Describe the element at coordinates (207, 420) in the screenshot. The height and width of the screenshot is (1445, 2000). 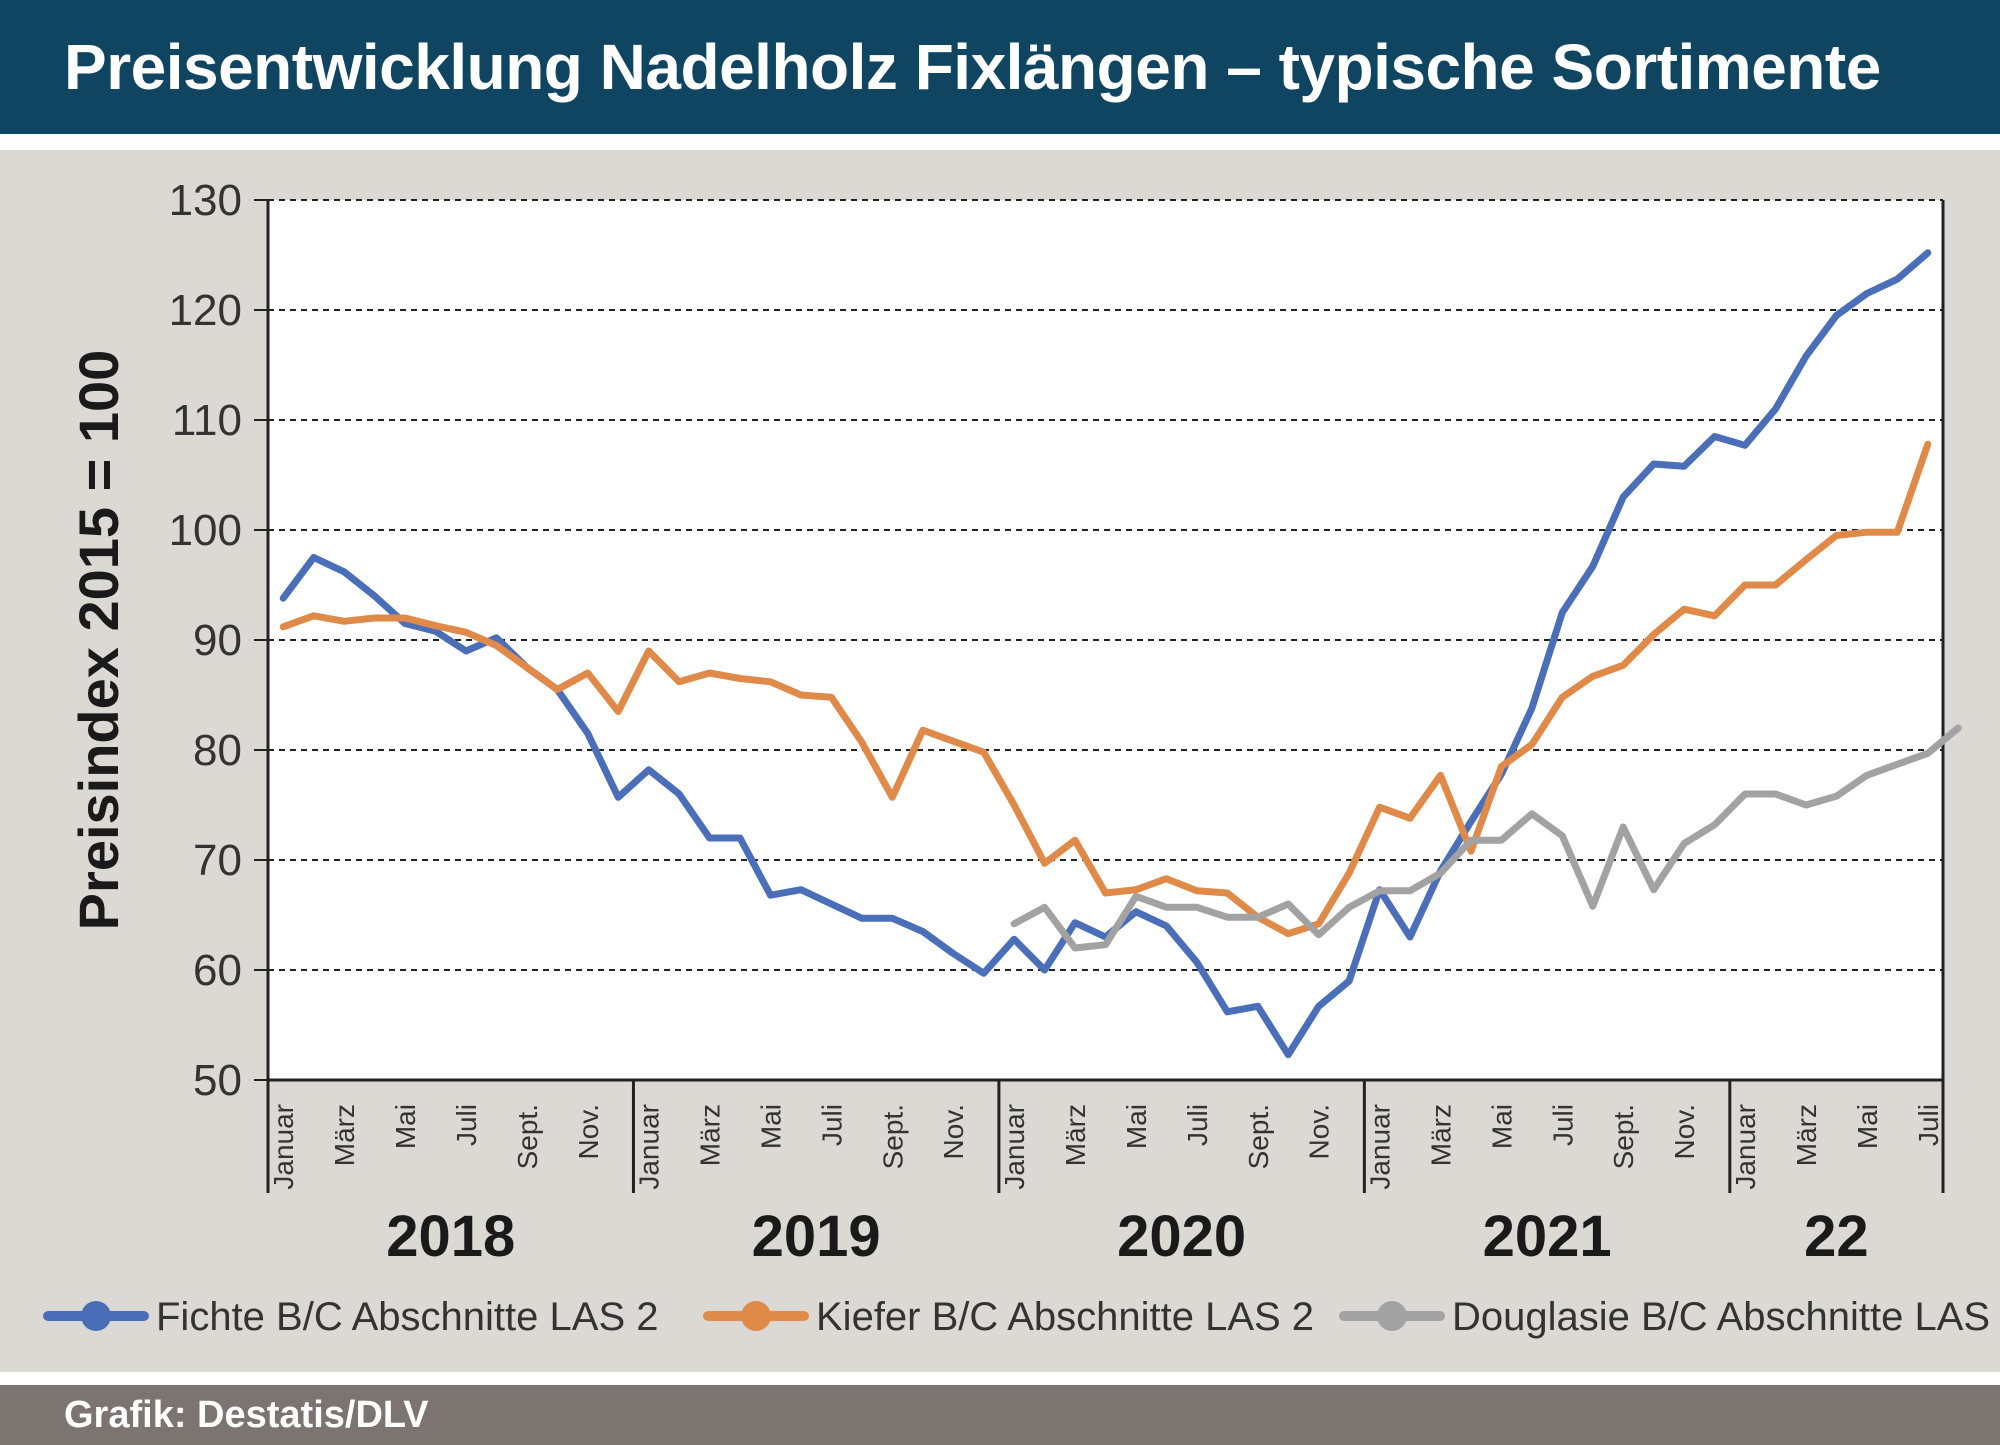
I see `y-tick-label: 110` at that location.